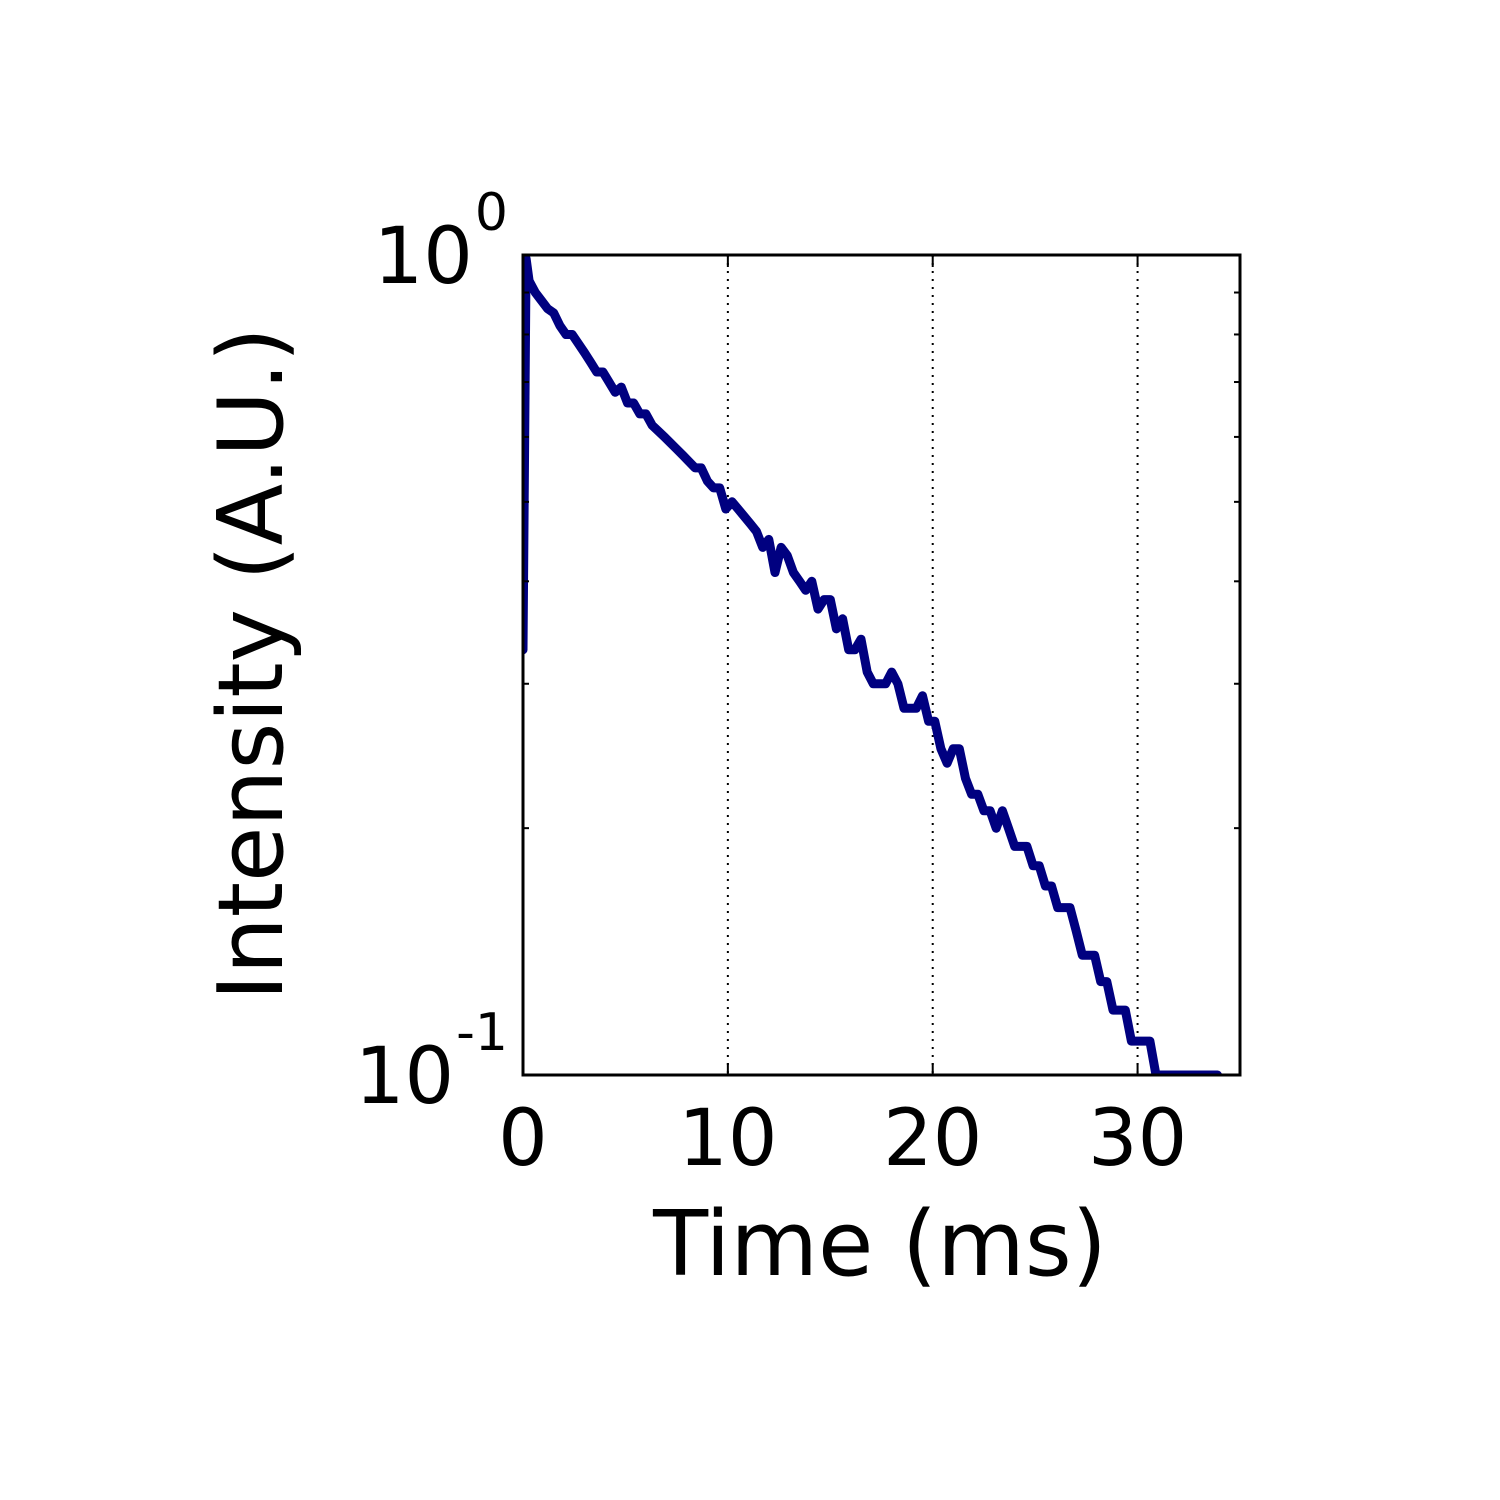 The width and height of the screenshot is (1500, 1500). Describe the element at coordinates (251, 664) in the screenshot. I see `y-axis-label: Intensity (A.U.)` at that location.